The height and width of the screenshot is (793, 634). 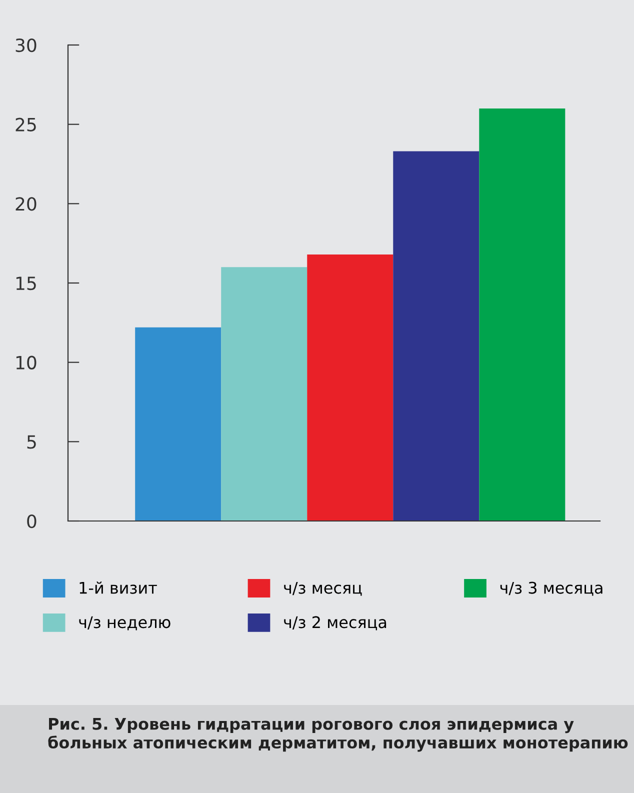 I want to click on legend-label: 1-й визит, so click(x=118, y=588).